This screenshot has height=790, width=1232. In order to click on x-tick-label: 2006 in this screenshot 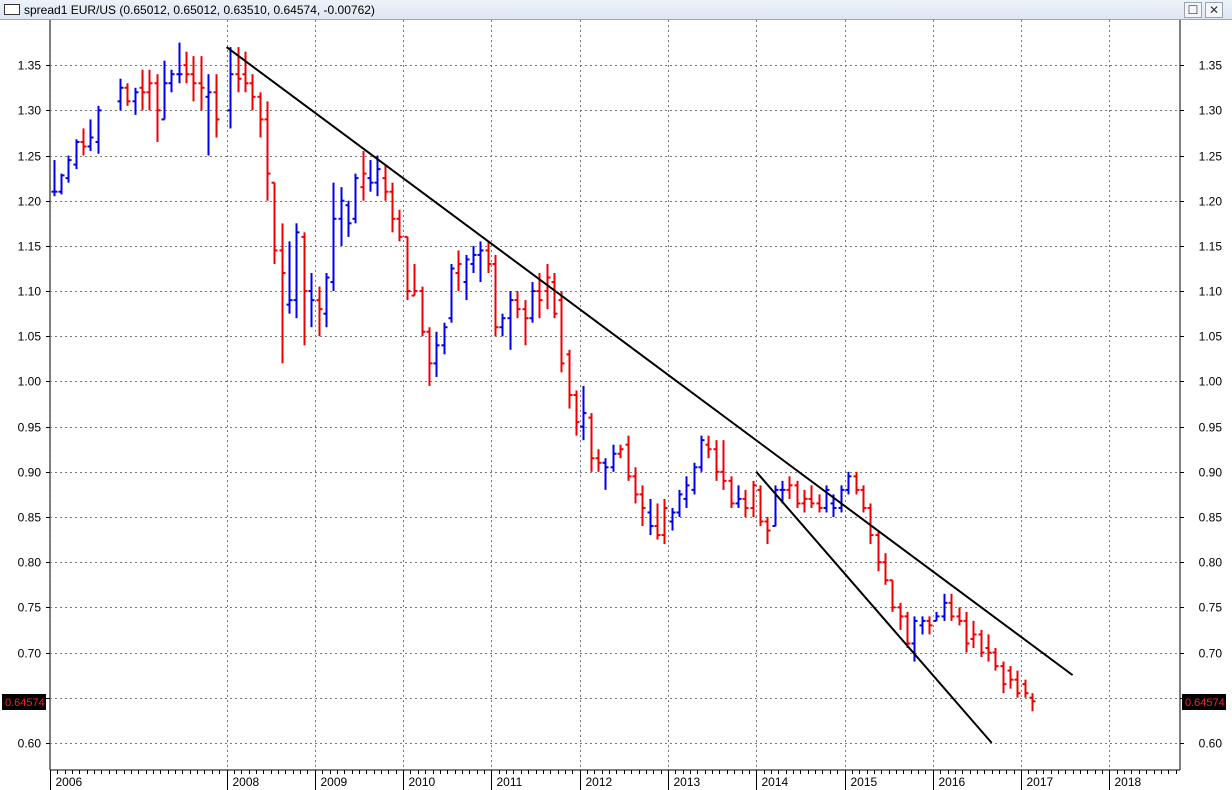, I will do `click(69, 782)`.